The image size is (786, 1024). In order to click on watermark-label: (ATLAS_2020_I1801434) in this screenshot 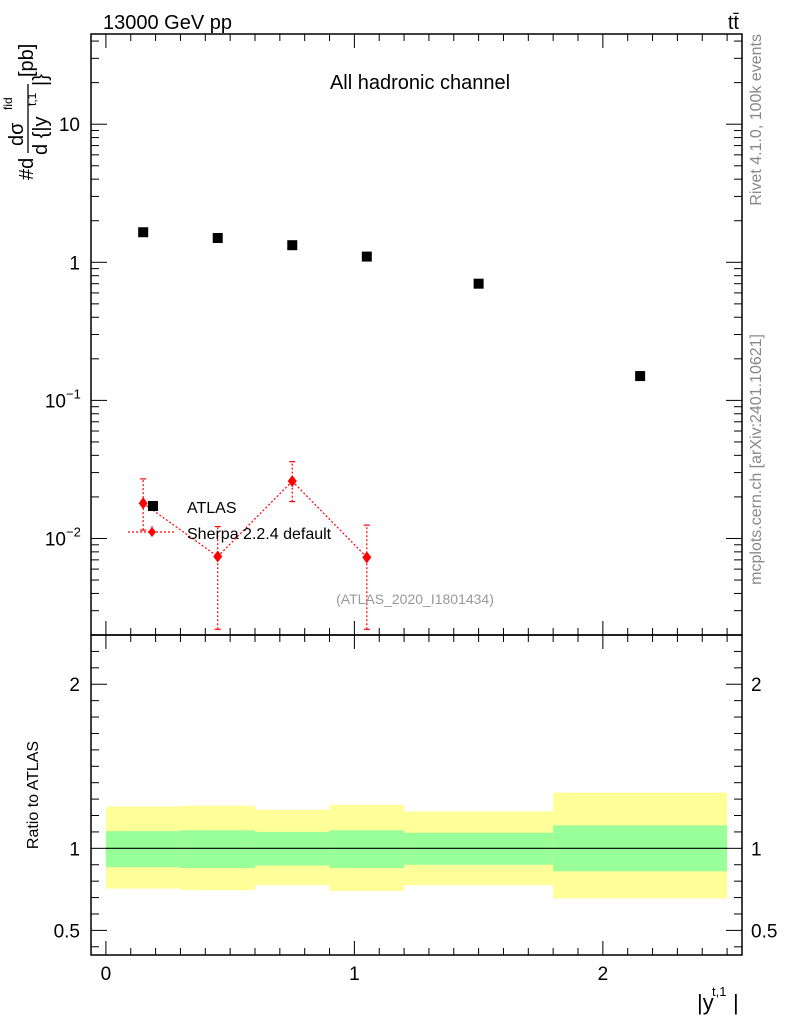, I will do `click(415, 599)`.